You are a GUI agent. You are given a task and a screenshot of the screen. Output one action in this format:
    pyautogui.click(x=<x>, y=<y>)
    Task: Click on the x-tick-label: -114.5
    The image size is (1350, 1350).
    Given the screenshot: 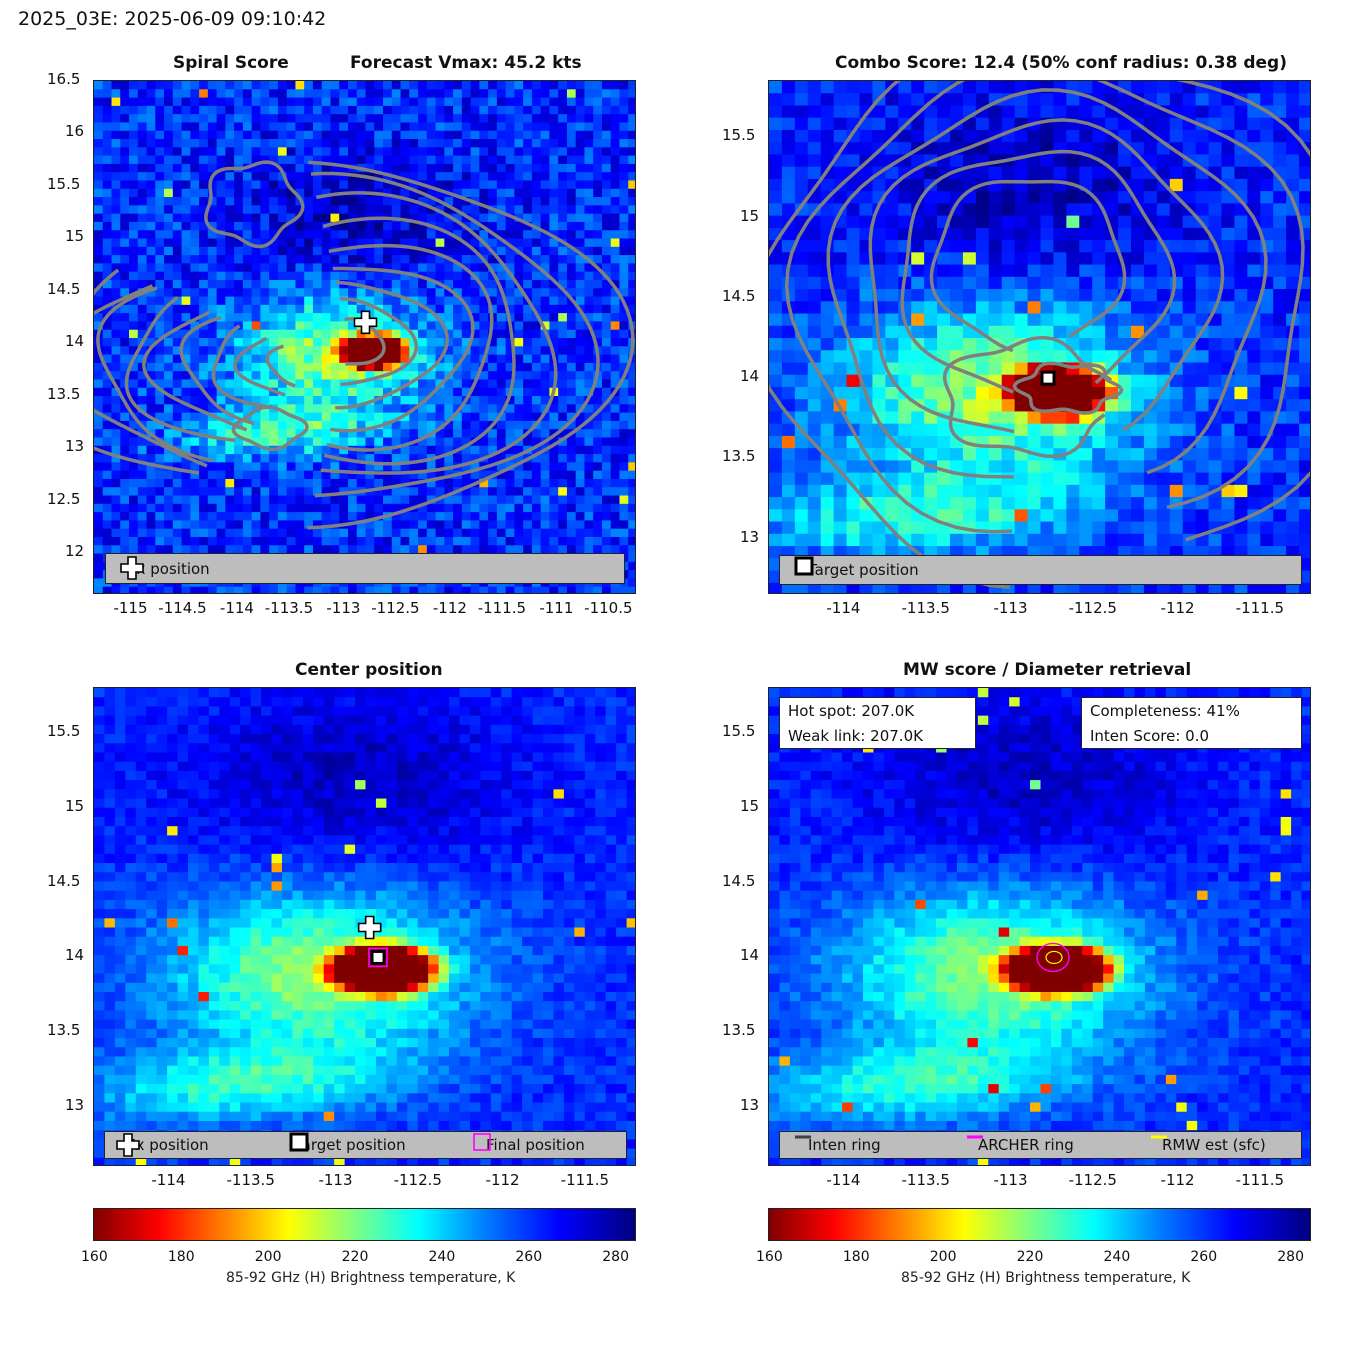 What is the action you would take?
    pyautogui.click(x=182, y=608)
    